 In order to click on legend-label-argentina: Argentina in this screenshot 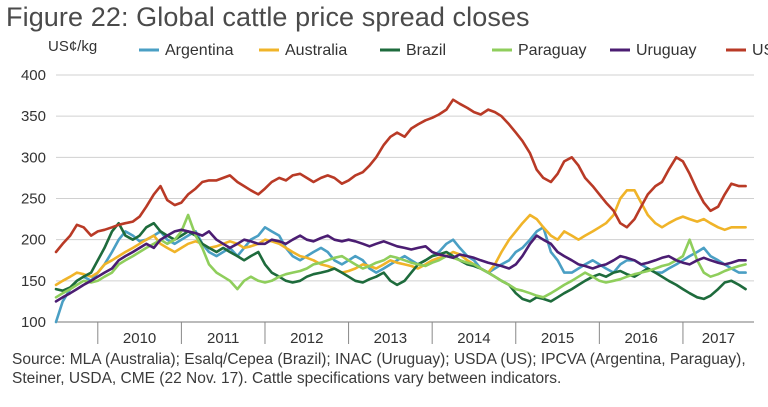, I will do `click(199, 50)`.